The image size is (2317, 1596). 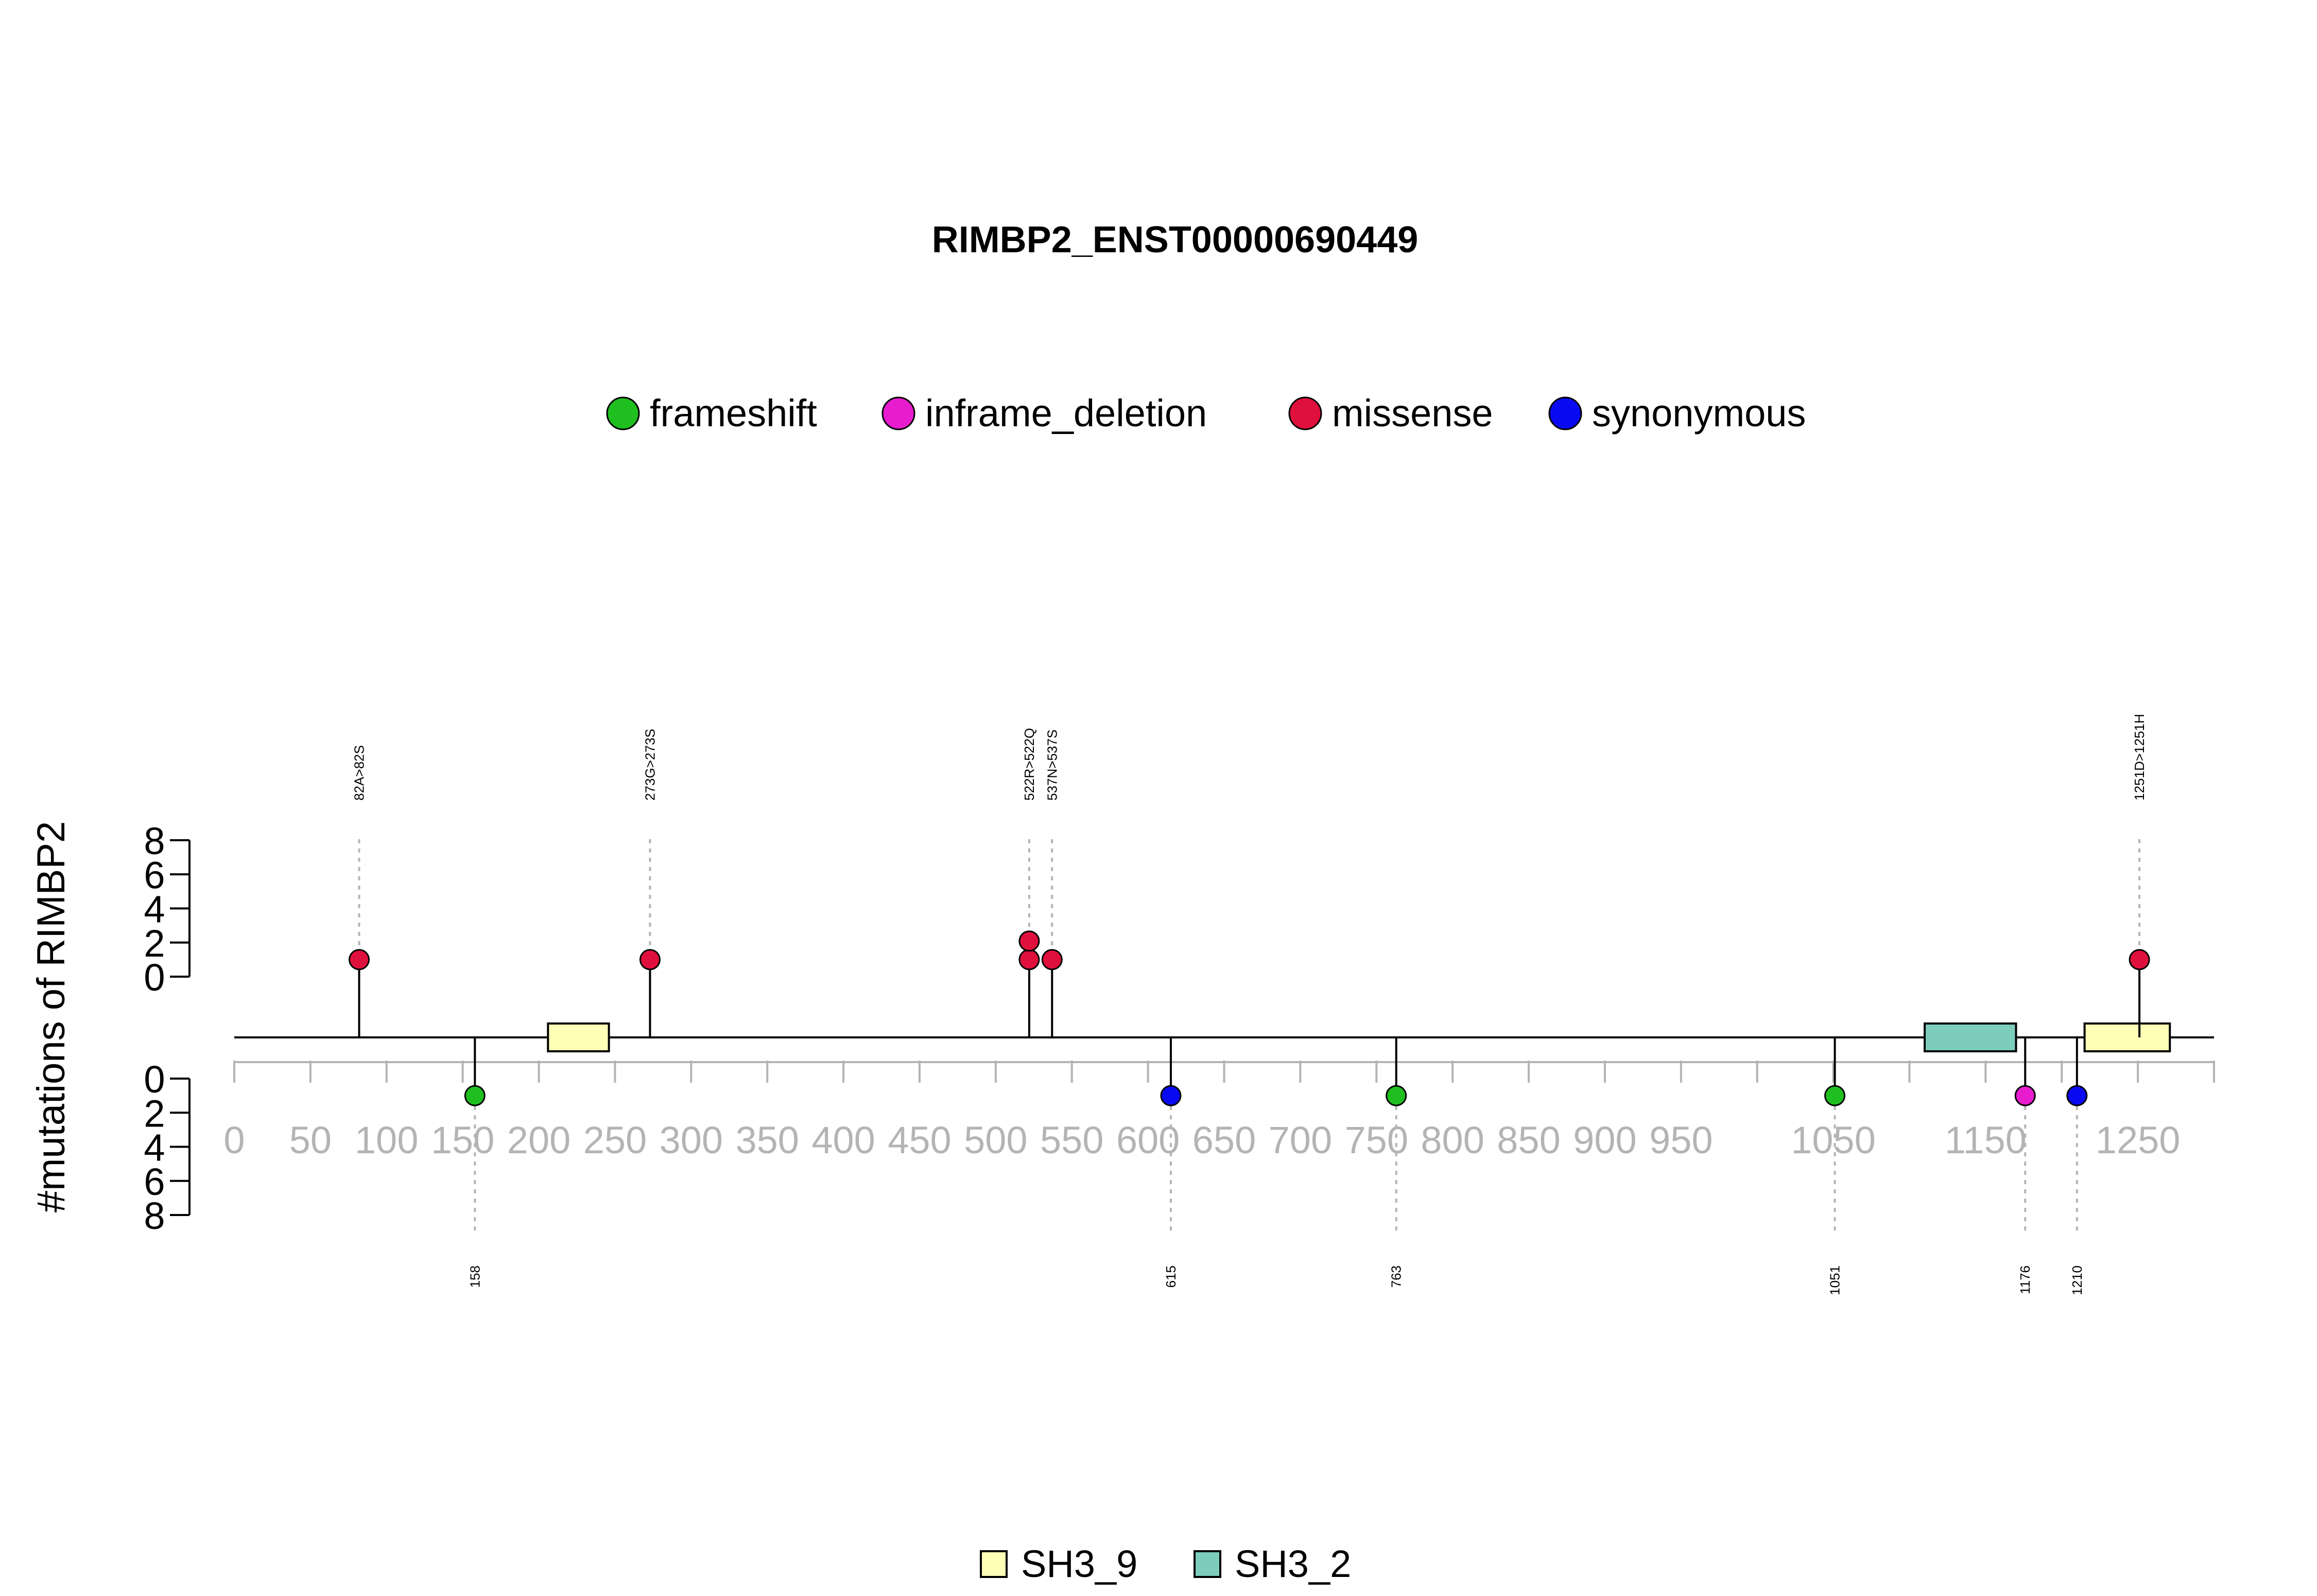 I want to click on x-tick-label: 750, so click(x=1376, y=1140).